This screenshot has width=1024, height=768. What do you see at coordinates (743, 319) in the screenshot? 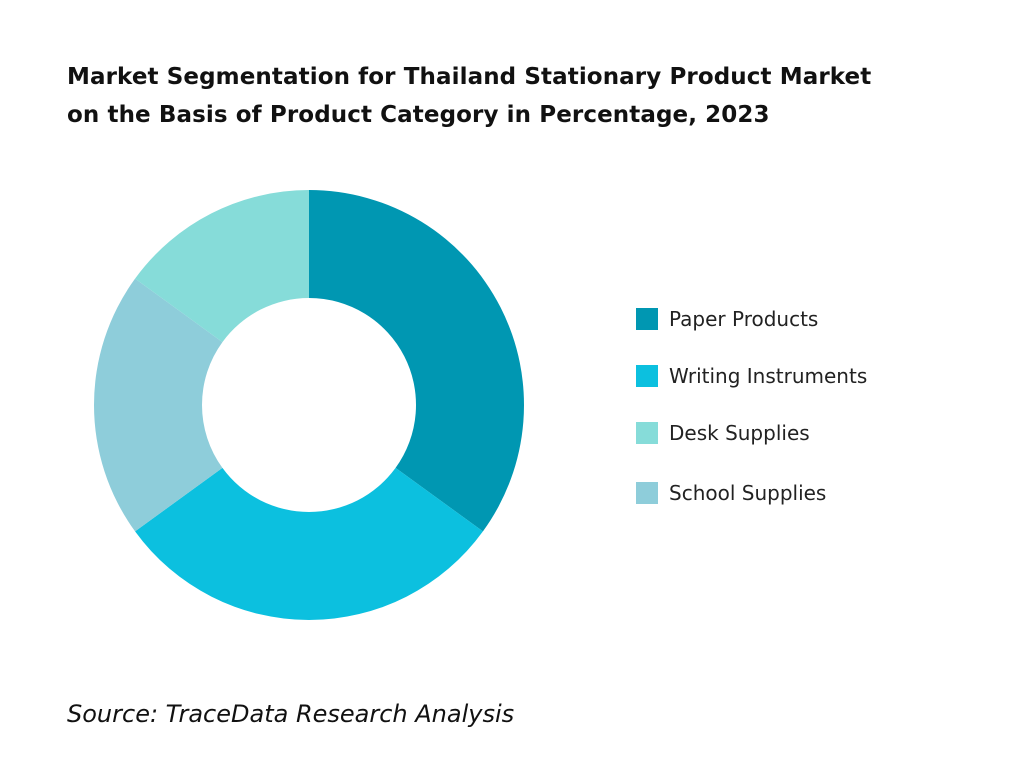
I see `legend-label: Paper Products` at bounding box center [743, 319].